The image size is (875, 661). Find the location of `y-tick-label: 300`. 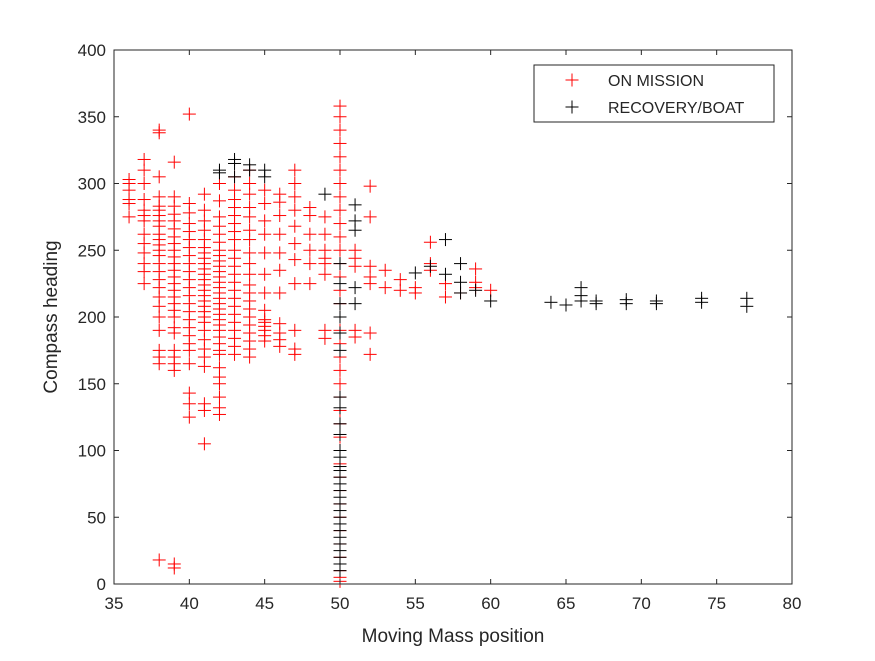

y-tick-label: 300 is located at coordinates (92, 184).